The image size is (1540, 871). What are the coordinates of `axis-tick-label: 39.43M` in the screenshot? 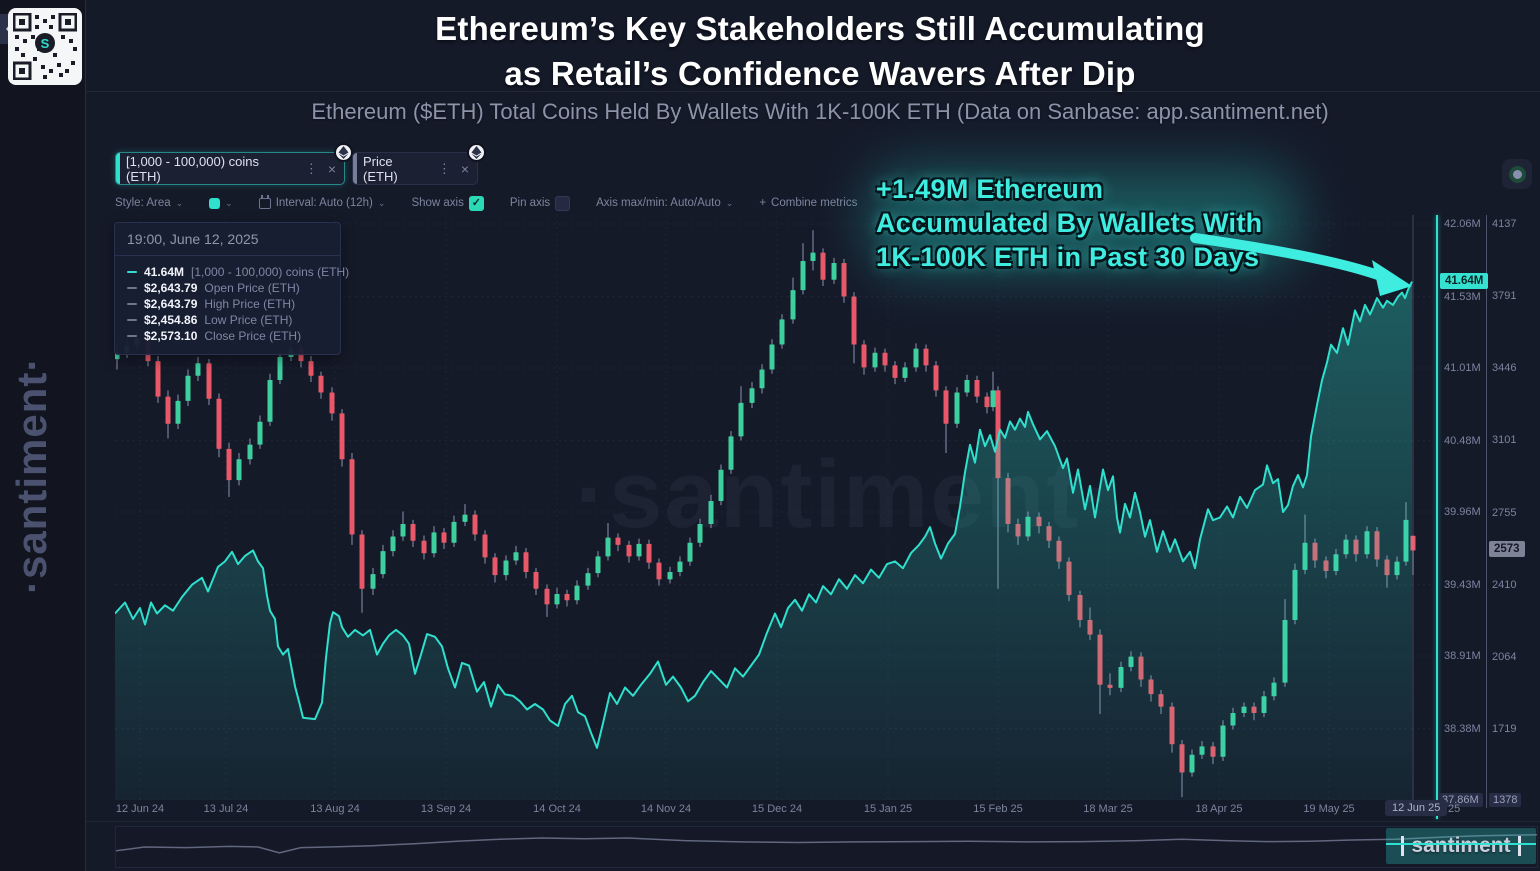 It's located at (1462, 584).